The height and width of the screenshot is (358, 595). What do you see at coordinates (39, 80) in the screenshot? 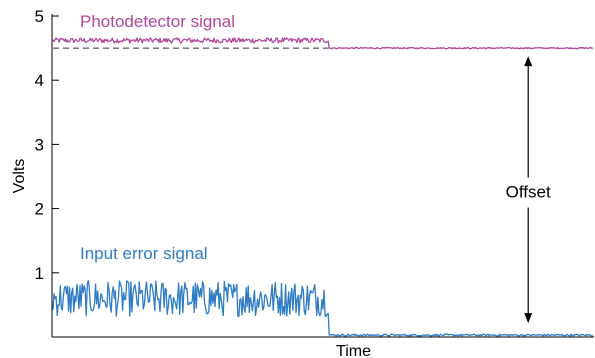
I see `y-tick-label: 4` at bounding box center [39, 80].